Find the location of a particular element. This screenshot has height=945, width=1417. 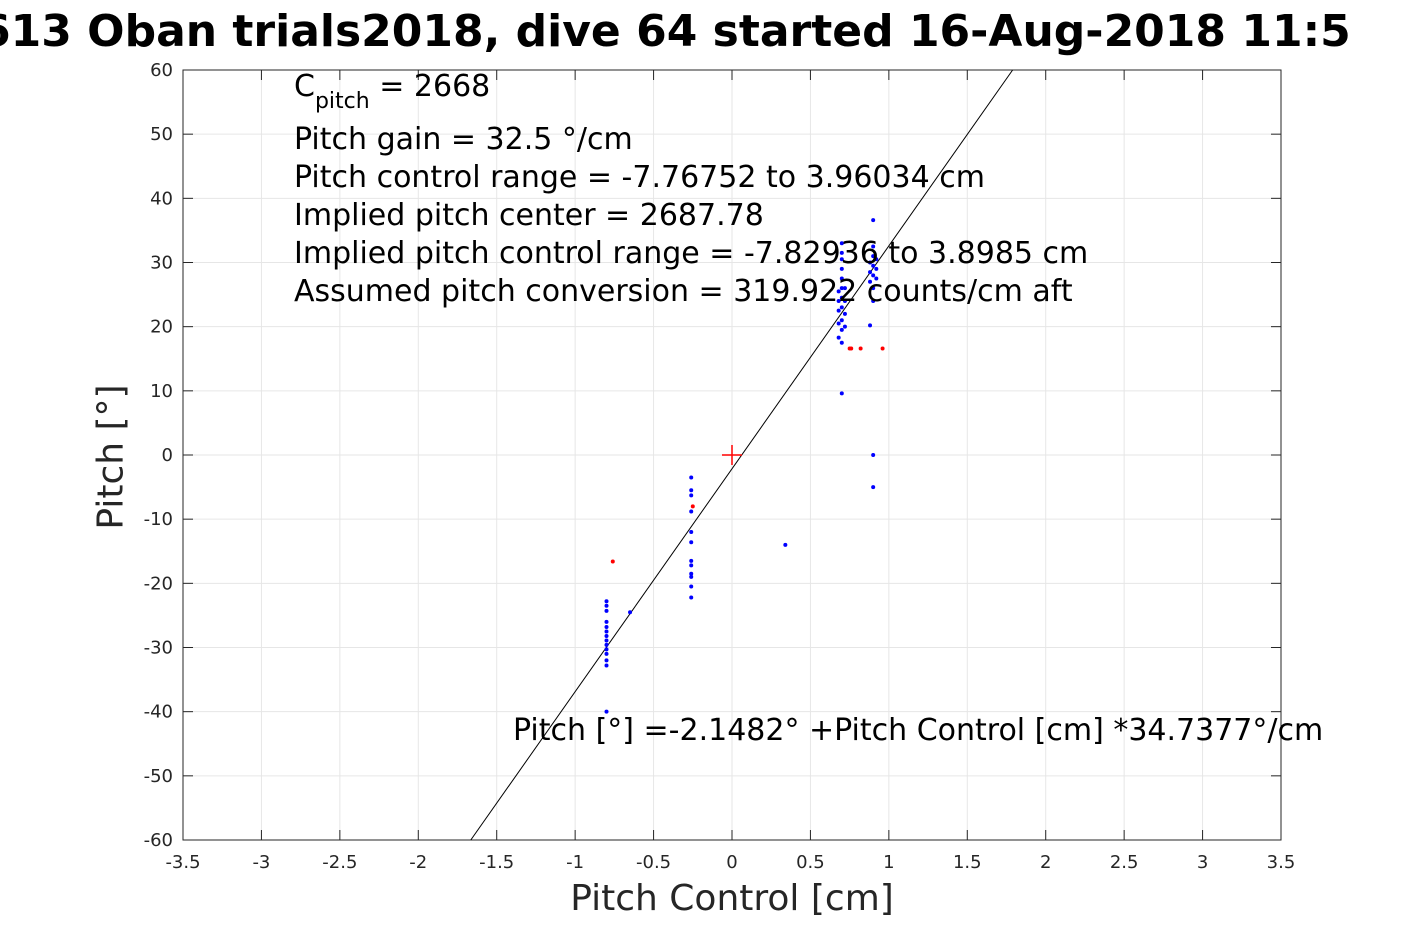

y-tick-label: -20 is located at coordinates (158, 583).